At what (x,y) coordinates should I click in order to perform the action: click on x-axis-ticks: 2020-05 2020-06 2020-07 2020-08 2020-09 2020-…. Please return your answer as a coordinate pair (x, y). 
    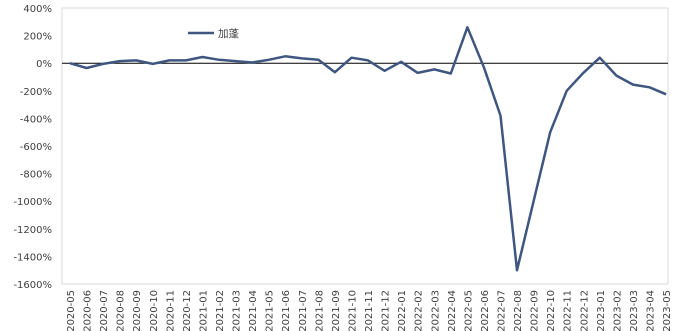
    Looking at the image, I should click on (369, 310).